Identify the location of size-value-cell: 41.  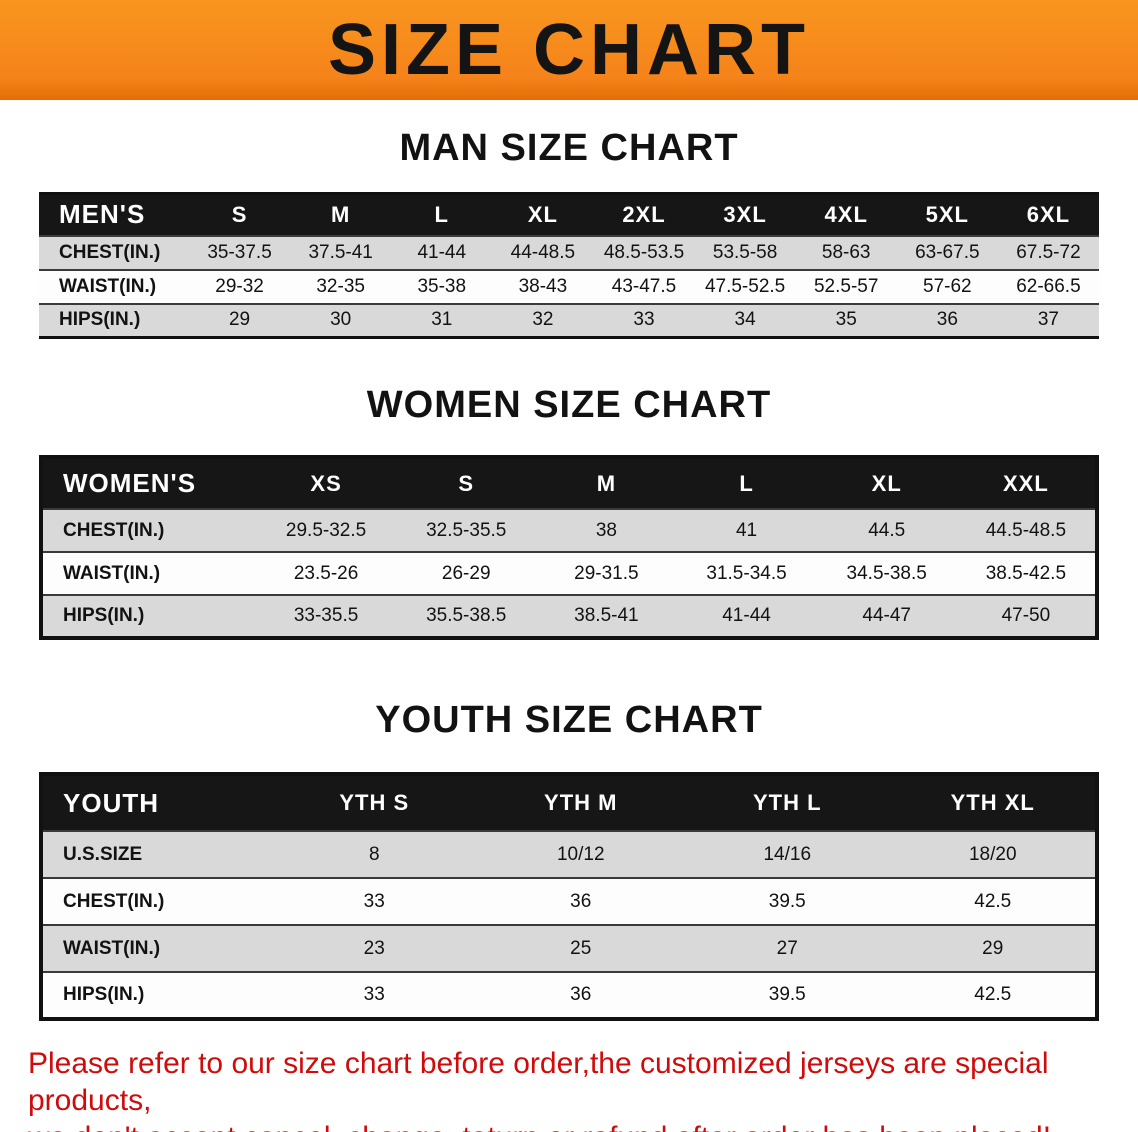
(746, 530).